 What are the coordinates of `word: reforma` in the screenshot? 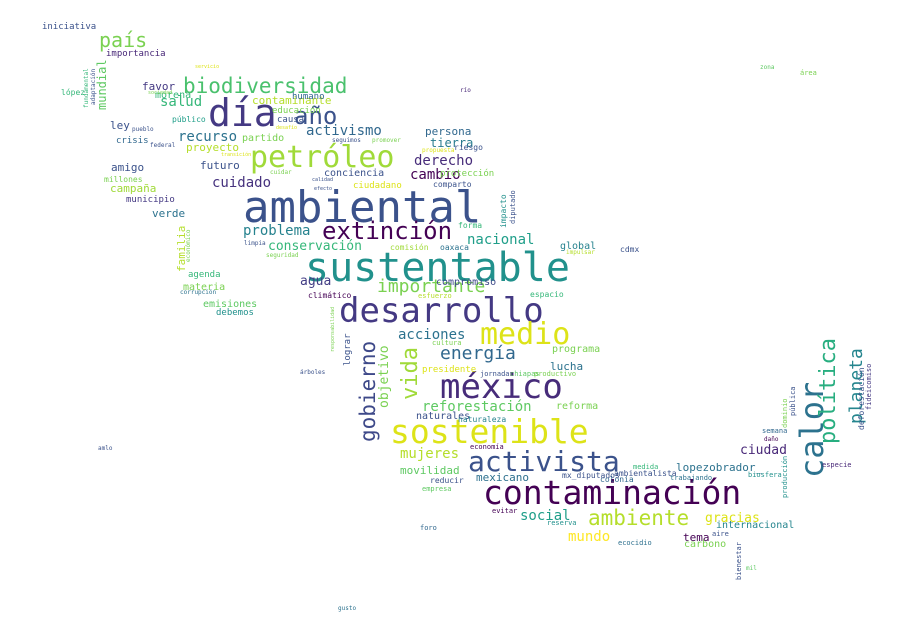 It's located at (577, 406).